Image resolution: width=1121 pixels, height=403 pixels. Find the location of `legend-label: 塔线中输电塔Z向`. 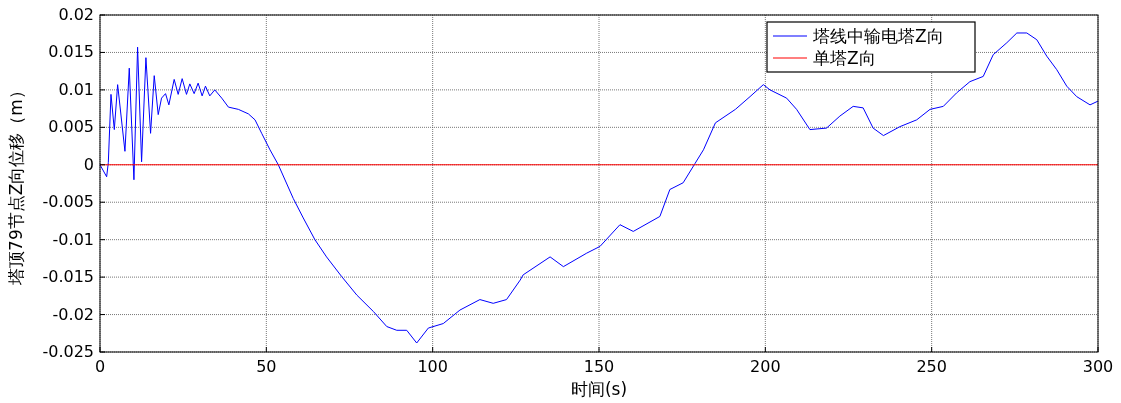

legend-label: 塔线中输电塔Z向 is located at coordinates (878, 36).